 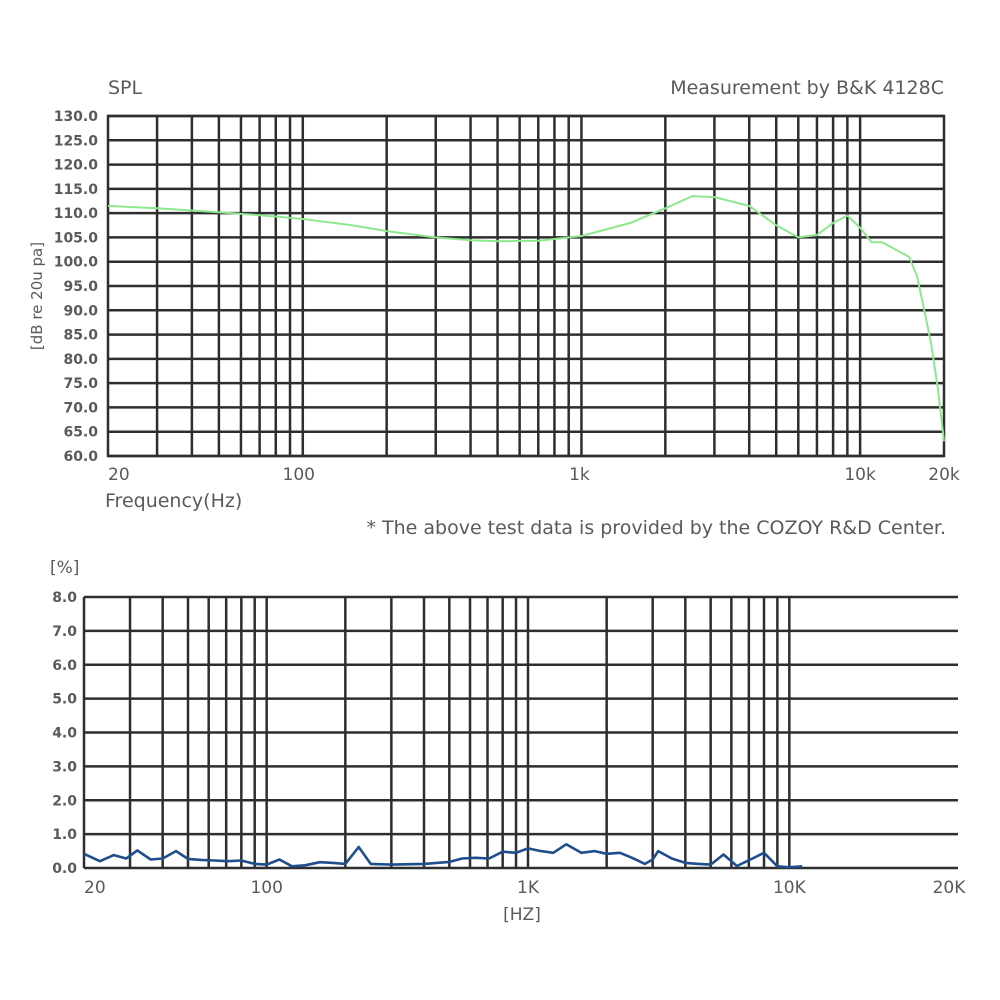 What do you see at coordinates (64, 568) in the screenshot?
I see `thd-y-axis-label: [%]` at bounding box center [64, 568].